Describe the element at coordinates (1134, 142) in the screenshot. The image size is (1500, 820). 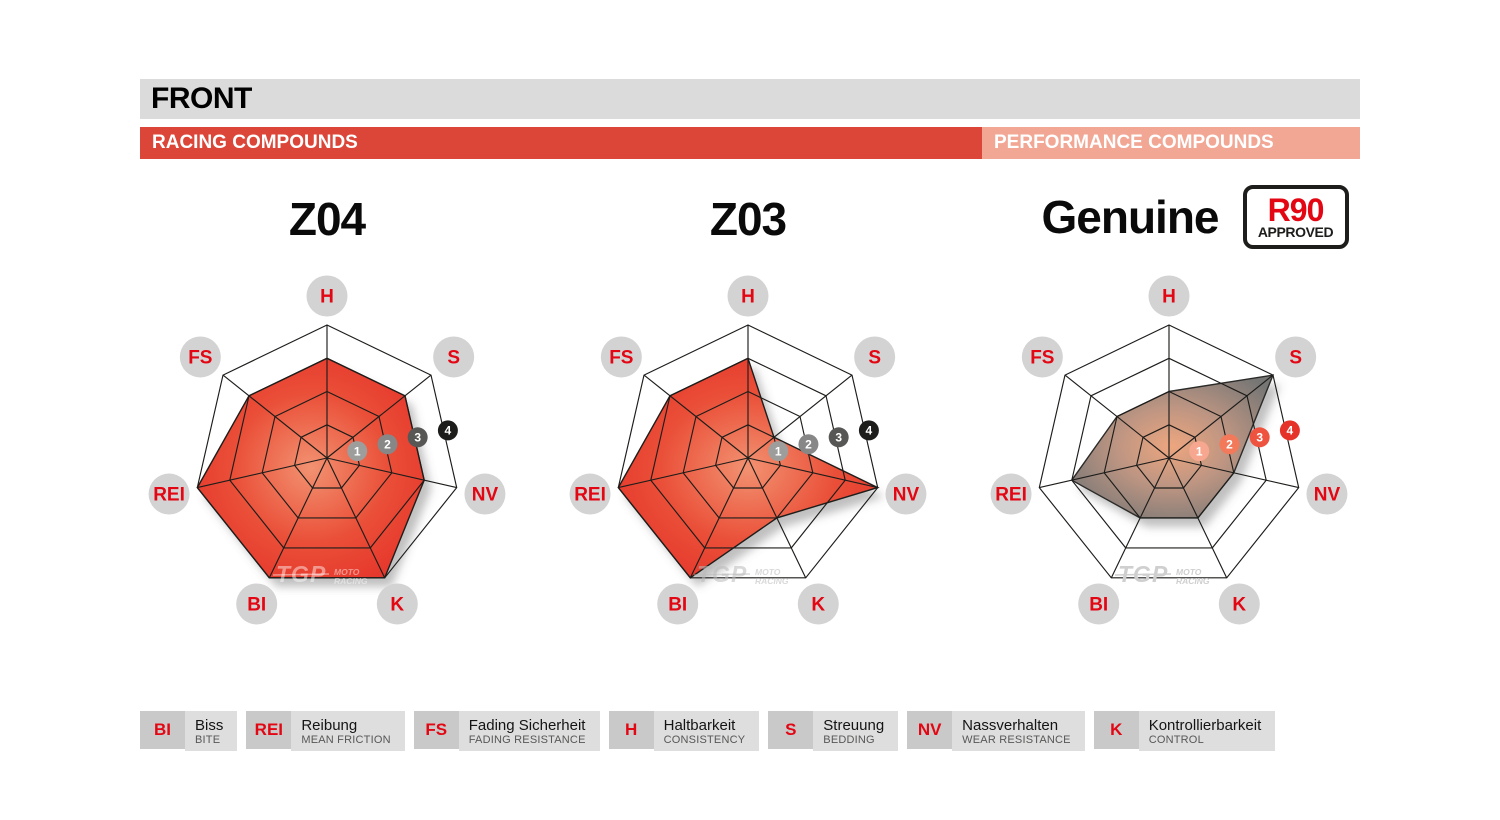
I see `performance-compounds-label: PERFORMANCE COMPOUNDS` at that location.